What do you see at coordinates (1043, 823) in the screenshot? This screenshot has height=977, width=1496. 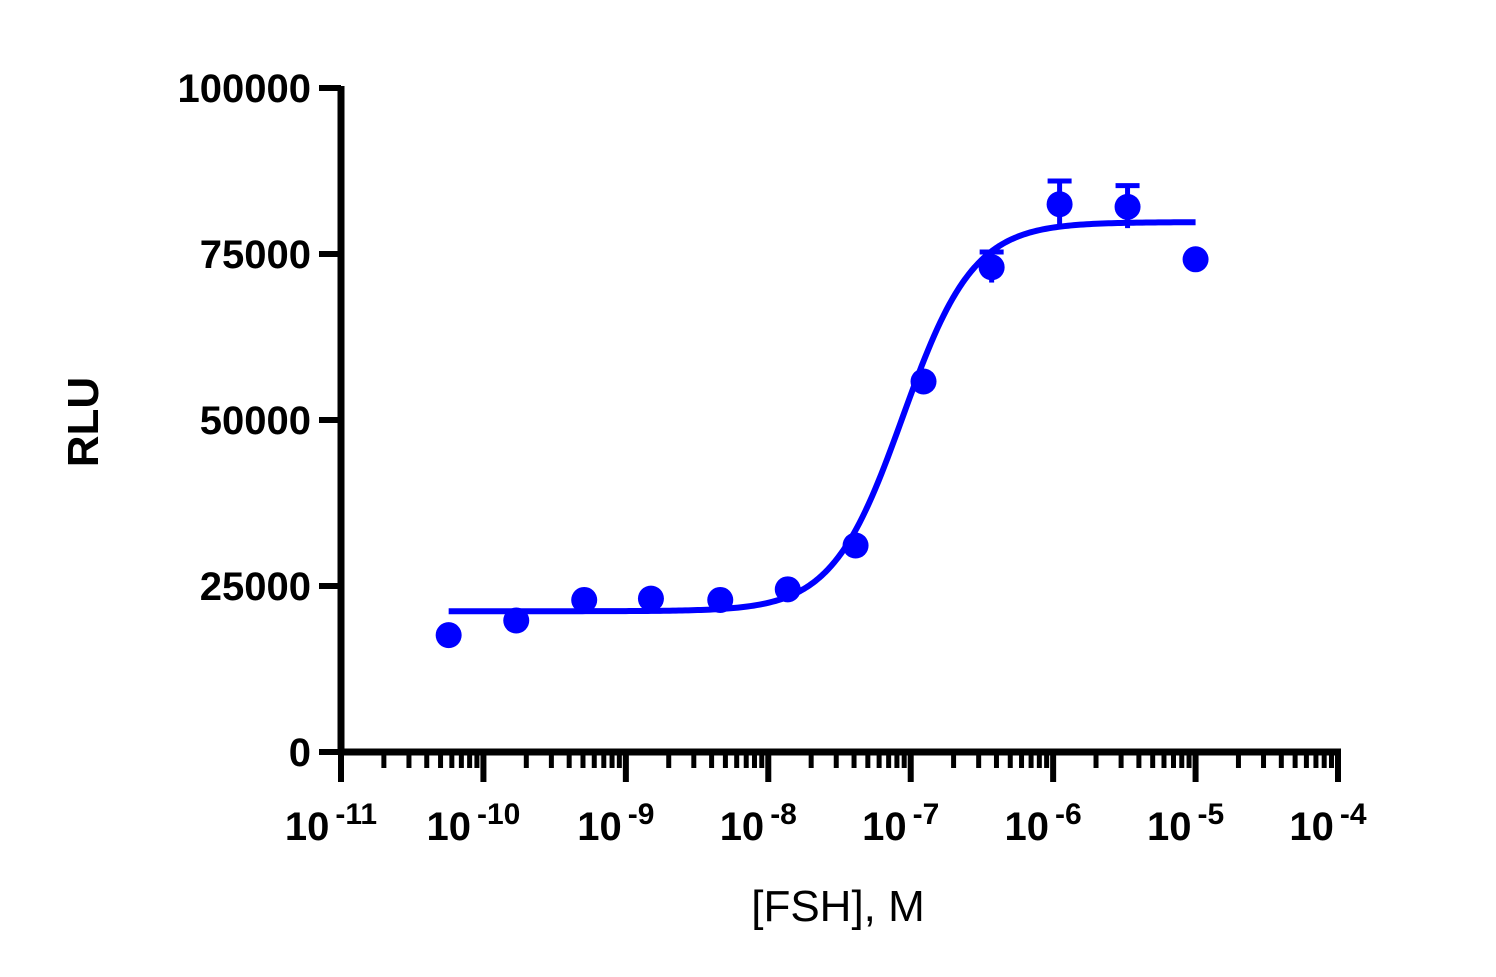 I see `x-tick-label: 10 -6` at bounding box center [1043, 823].